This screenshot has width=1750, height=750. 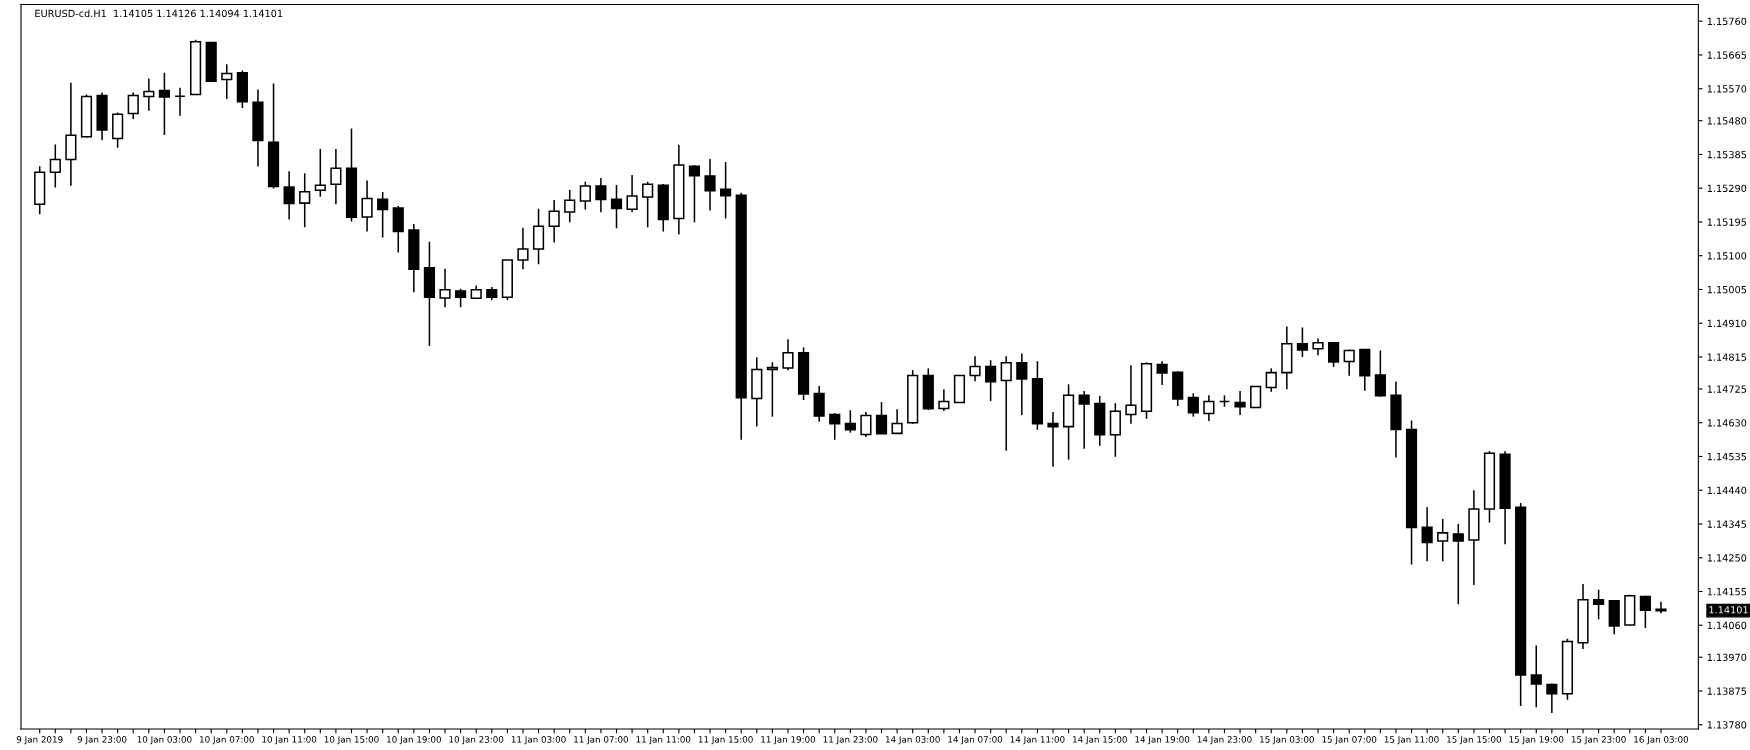 I want to click on x-tick-label: 11 Jan 23:00, so click(x=850, y=740).